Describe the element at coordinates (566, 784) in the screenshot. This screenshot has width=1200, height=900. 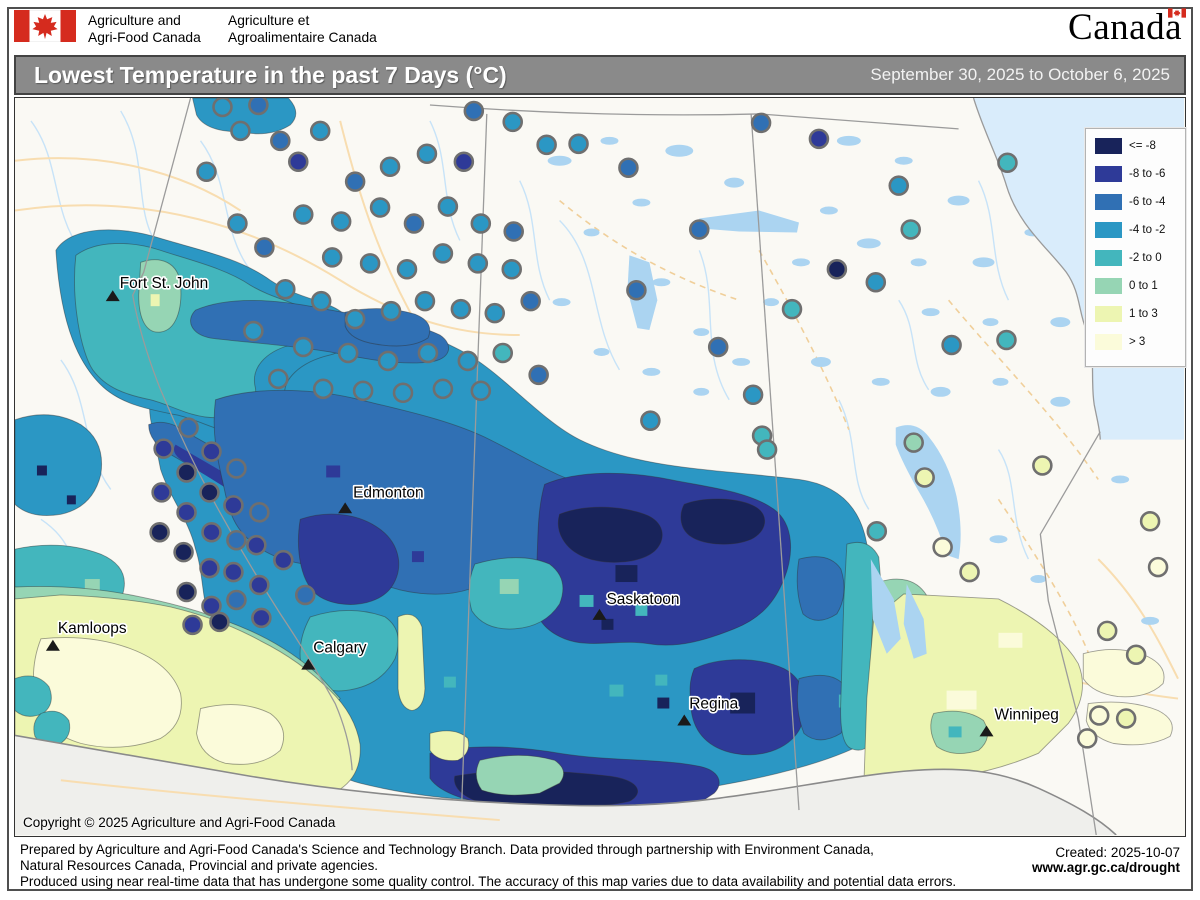
I see `us-border-line` at that location.